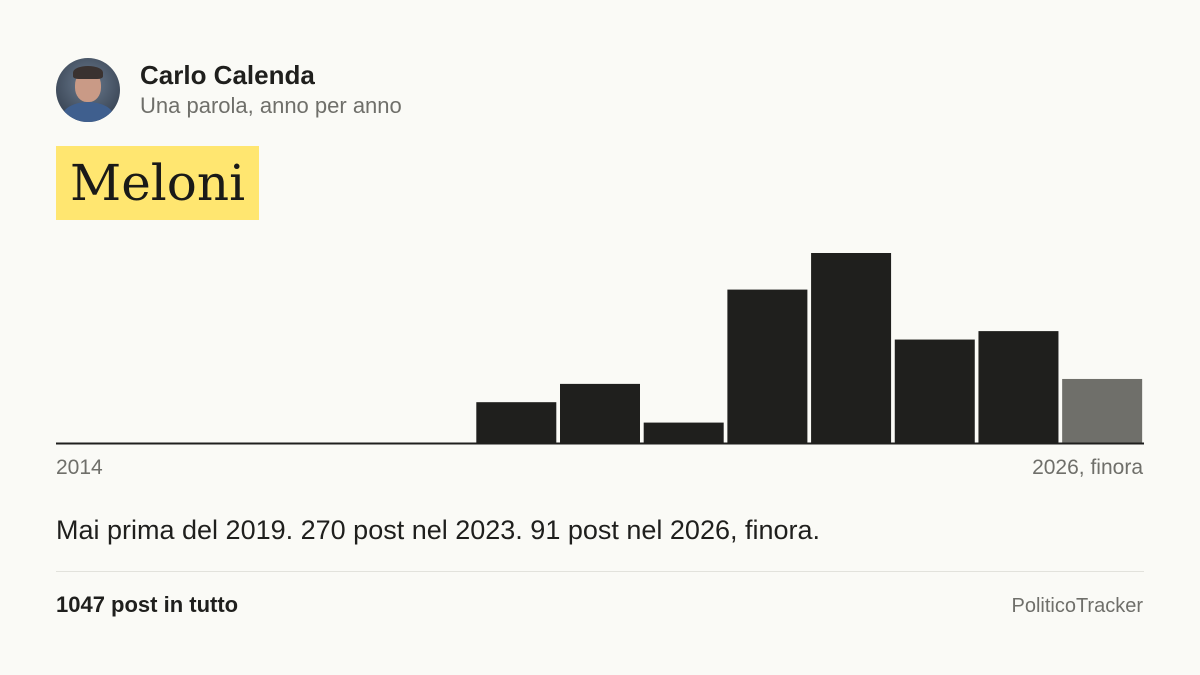 The width and height of the screenshot is (1200, 675). I want to click on header-text: Carlo Calenda Una parola, anno per anno, so click(271, 90).